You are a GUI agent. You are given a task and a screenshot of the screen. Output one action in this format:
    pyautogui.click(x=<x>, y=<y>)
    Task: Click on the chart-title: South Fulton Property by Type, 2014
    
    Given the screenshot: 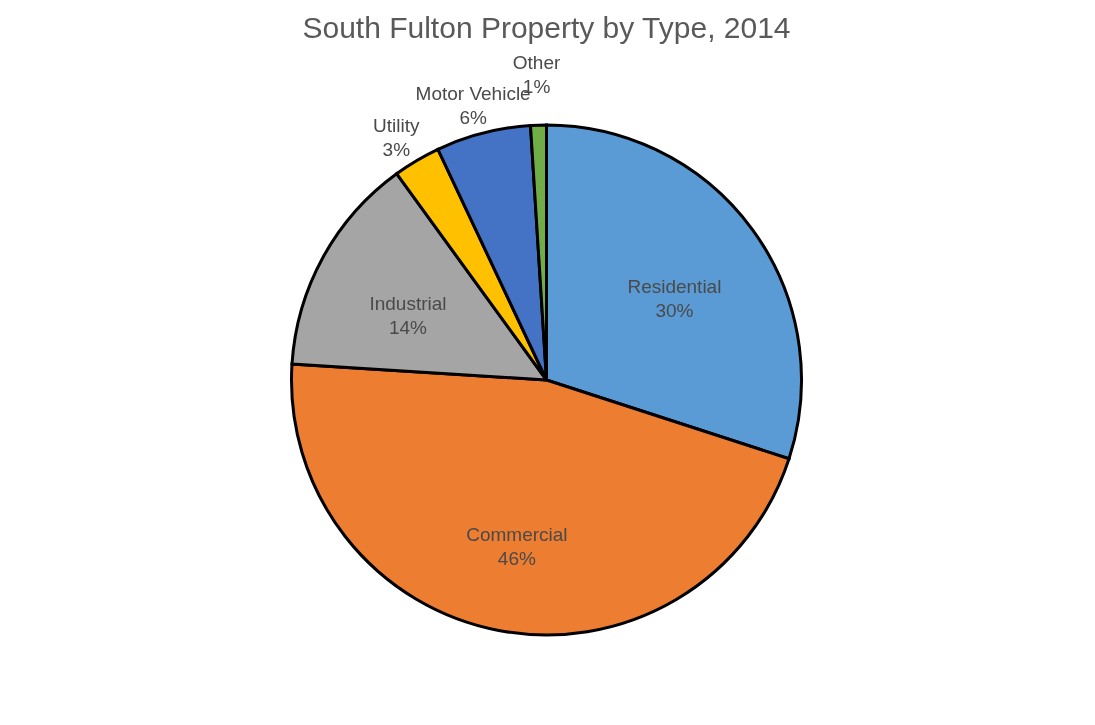 What is the action you would take?
    pyautogui.click(x=546, y=27)
    